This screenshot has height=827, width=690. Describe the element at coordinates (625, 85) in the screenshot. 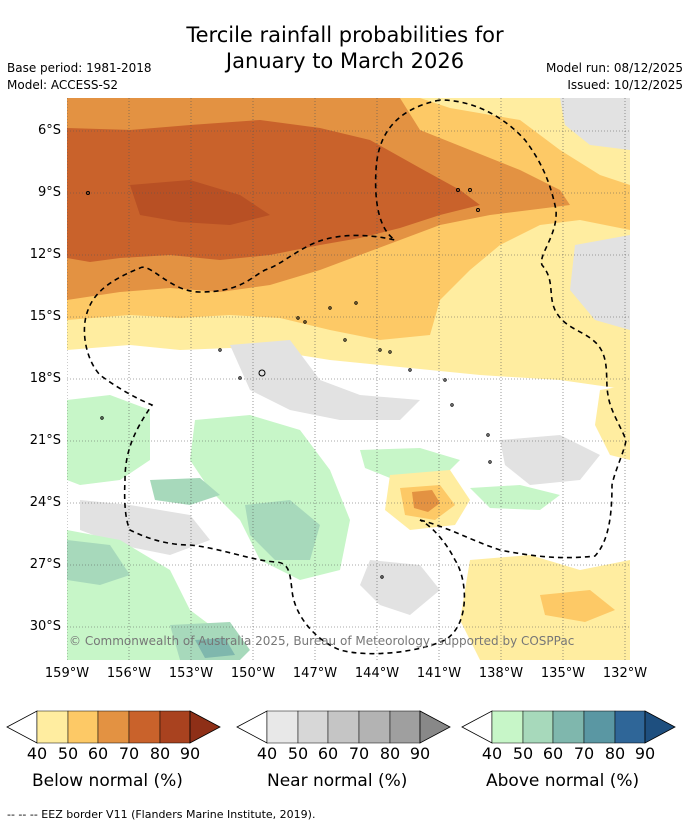

I see `issued-date: Issued: 10/12/2025` at that location.